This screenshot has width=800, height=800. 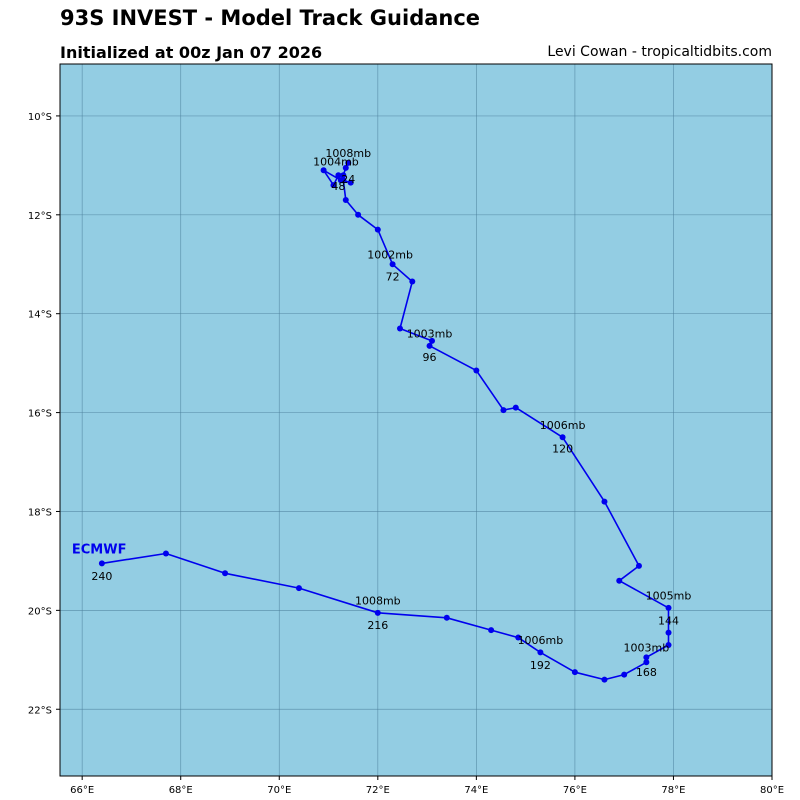 What do you see at coordinates (336, 161) in the screenshot?
I see `track-annotation: 1004mb` at bounding box center [336, 161].